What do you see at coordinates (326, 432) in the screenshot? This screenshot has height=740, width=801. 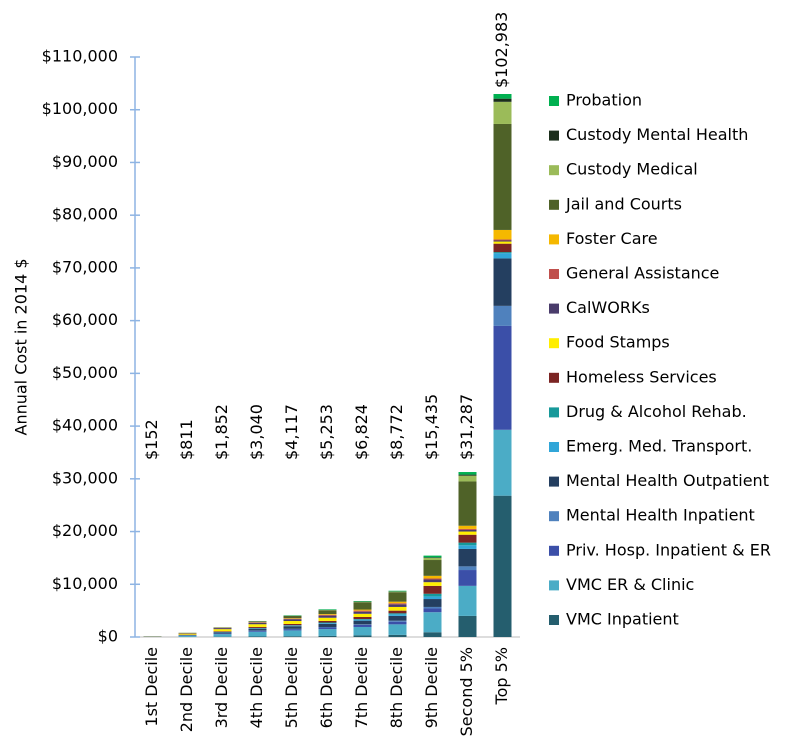 I see `total-label: $5,253` at bounding box center [326, 432].